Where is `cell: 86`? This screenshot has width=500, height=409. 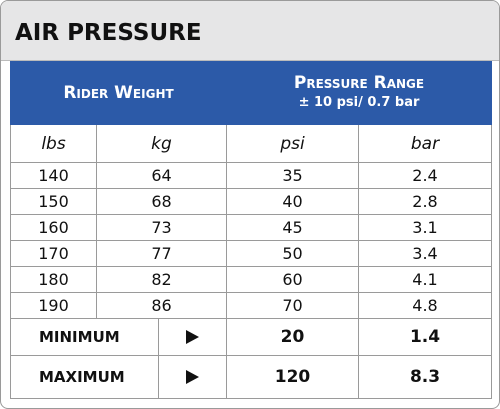 cell: 86 is located at coordinates (161, 305).